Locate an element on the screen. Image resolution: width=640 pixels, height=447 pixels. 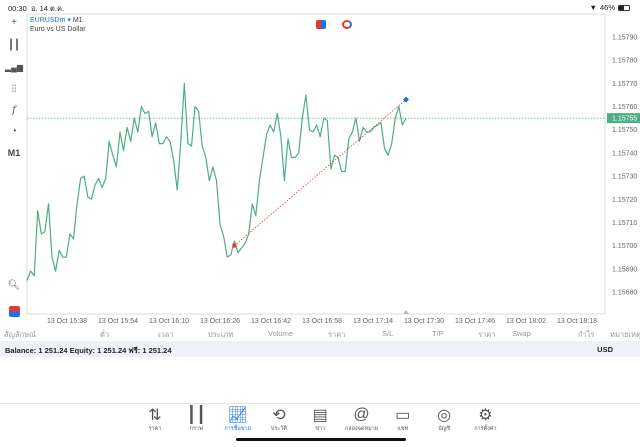
x-tick-label: 13 Oct 17:46 is located at coordinates (475, 321).